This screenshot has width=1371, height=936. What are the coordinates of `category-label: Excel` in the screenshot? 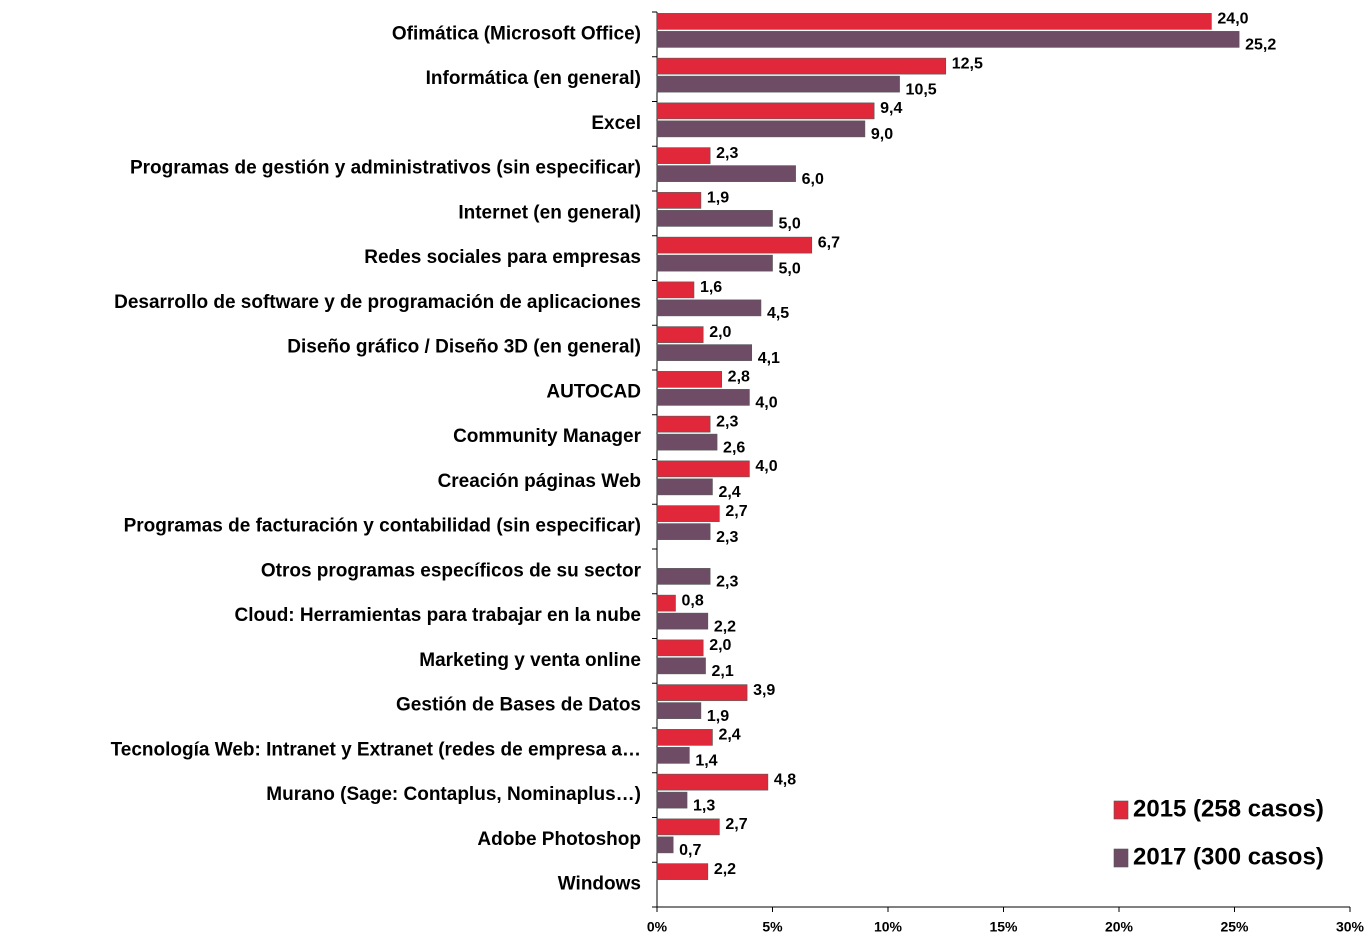 It's located at (616, 123).